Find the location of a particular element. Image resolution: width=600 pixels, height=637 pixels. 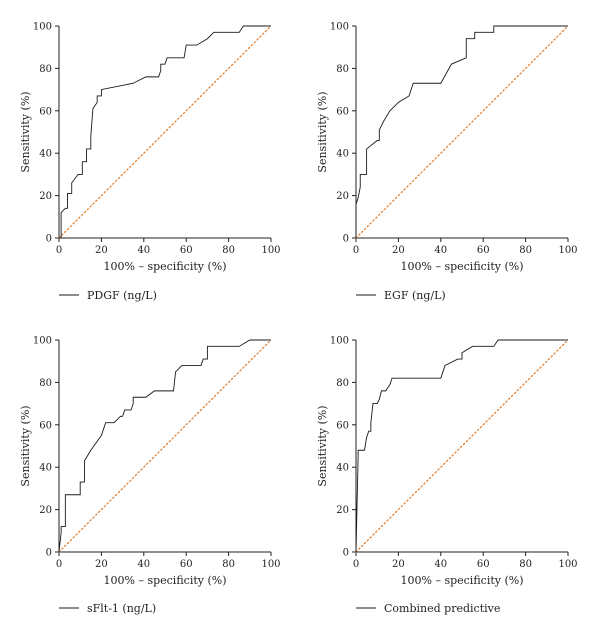

legend-label: sFlt-1 (ng/L) is located at coordinates (121, 608).